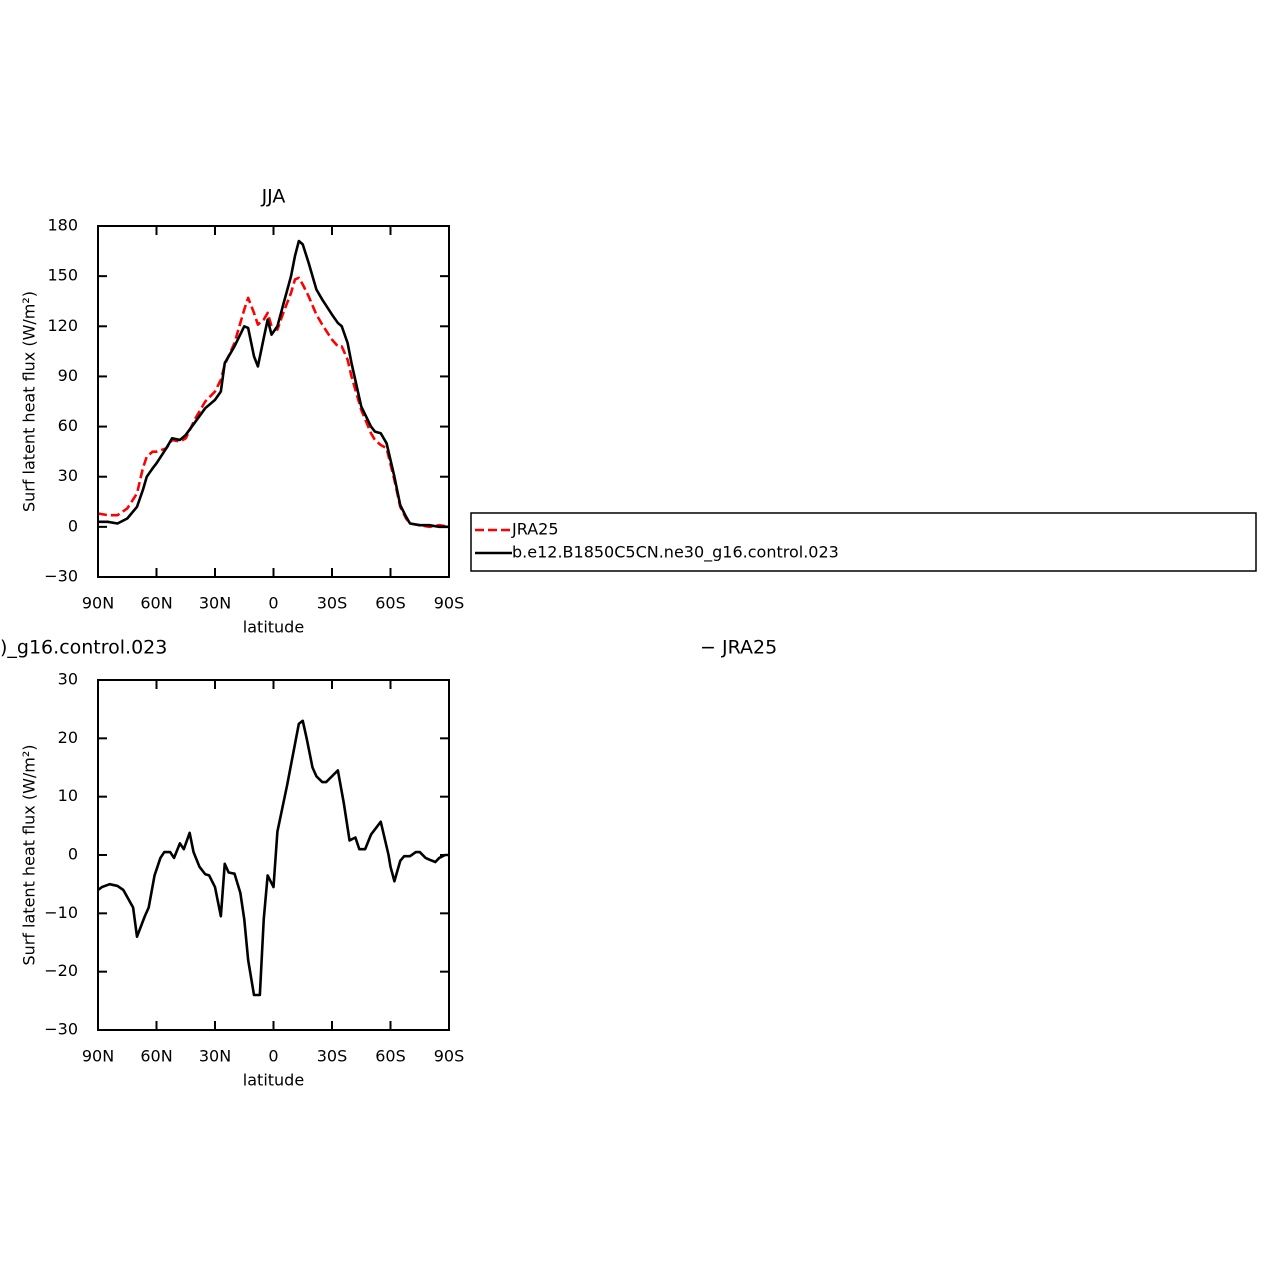 This screenshot has width=1275, height=1275. What do you see at coordinates (62, 325) in the screenshot?
I see `y-tick-label: 120` at bounding box center [62, 325].